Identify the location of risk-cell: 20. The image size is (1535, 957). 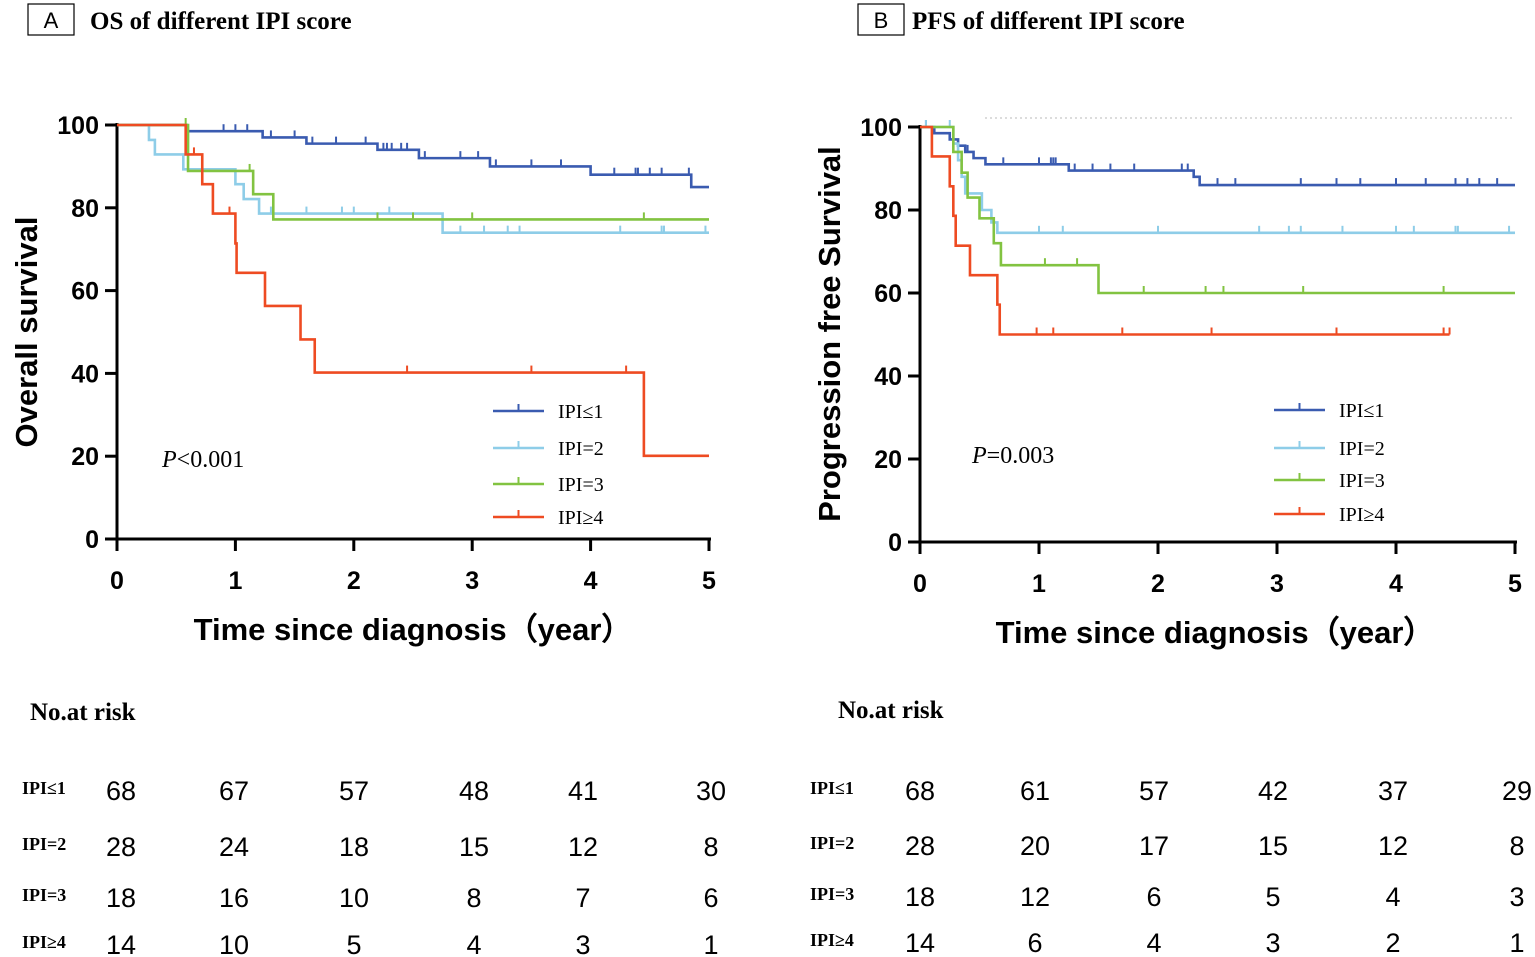
(1035, 846).